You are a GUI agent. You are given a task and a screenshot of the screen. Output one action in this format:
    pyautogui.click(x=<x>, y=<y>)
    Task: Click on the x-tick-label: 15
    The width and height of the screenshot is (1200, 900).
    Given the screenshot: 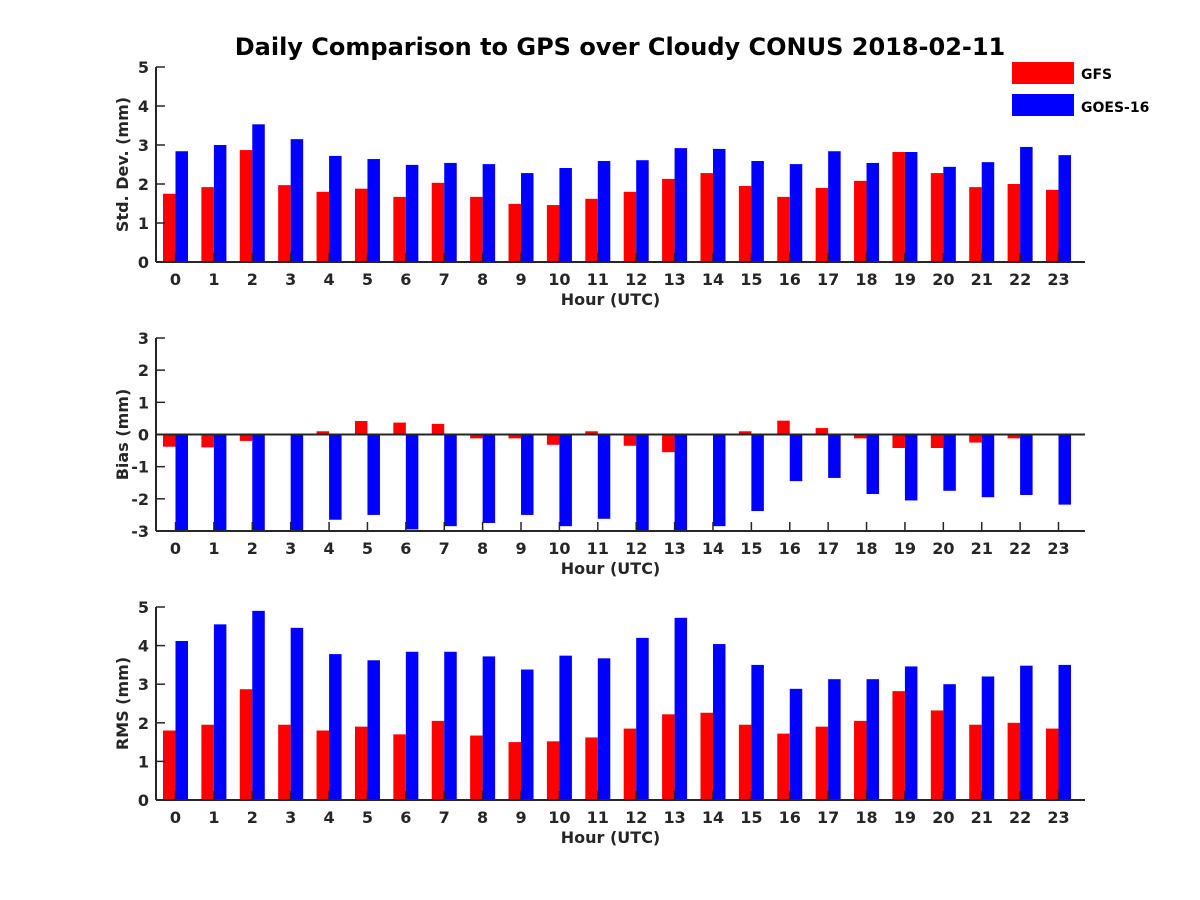 What is the action you would take?
    pyautogui.click(x=751, y=548)
    